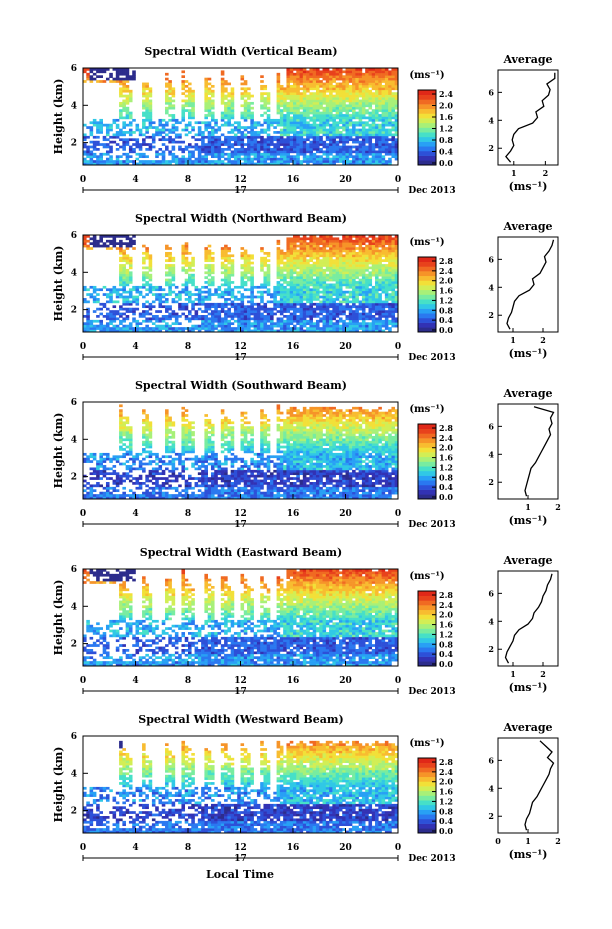 The width and height of the screenshot is (612, 929). Describe the element at coordinates (514, 173) in the screenshot. I see `average-x-tick-label: 1` at that location.